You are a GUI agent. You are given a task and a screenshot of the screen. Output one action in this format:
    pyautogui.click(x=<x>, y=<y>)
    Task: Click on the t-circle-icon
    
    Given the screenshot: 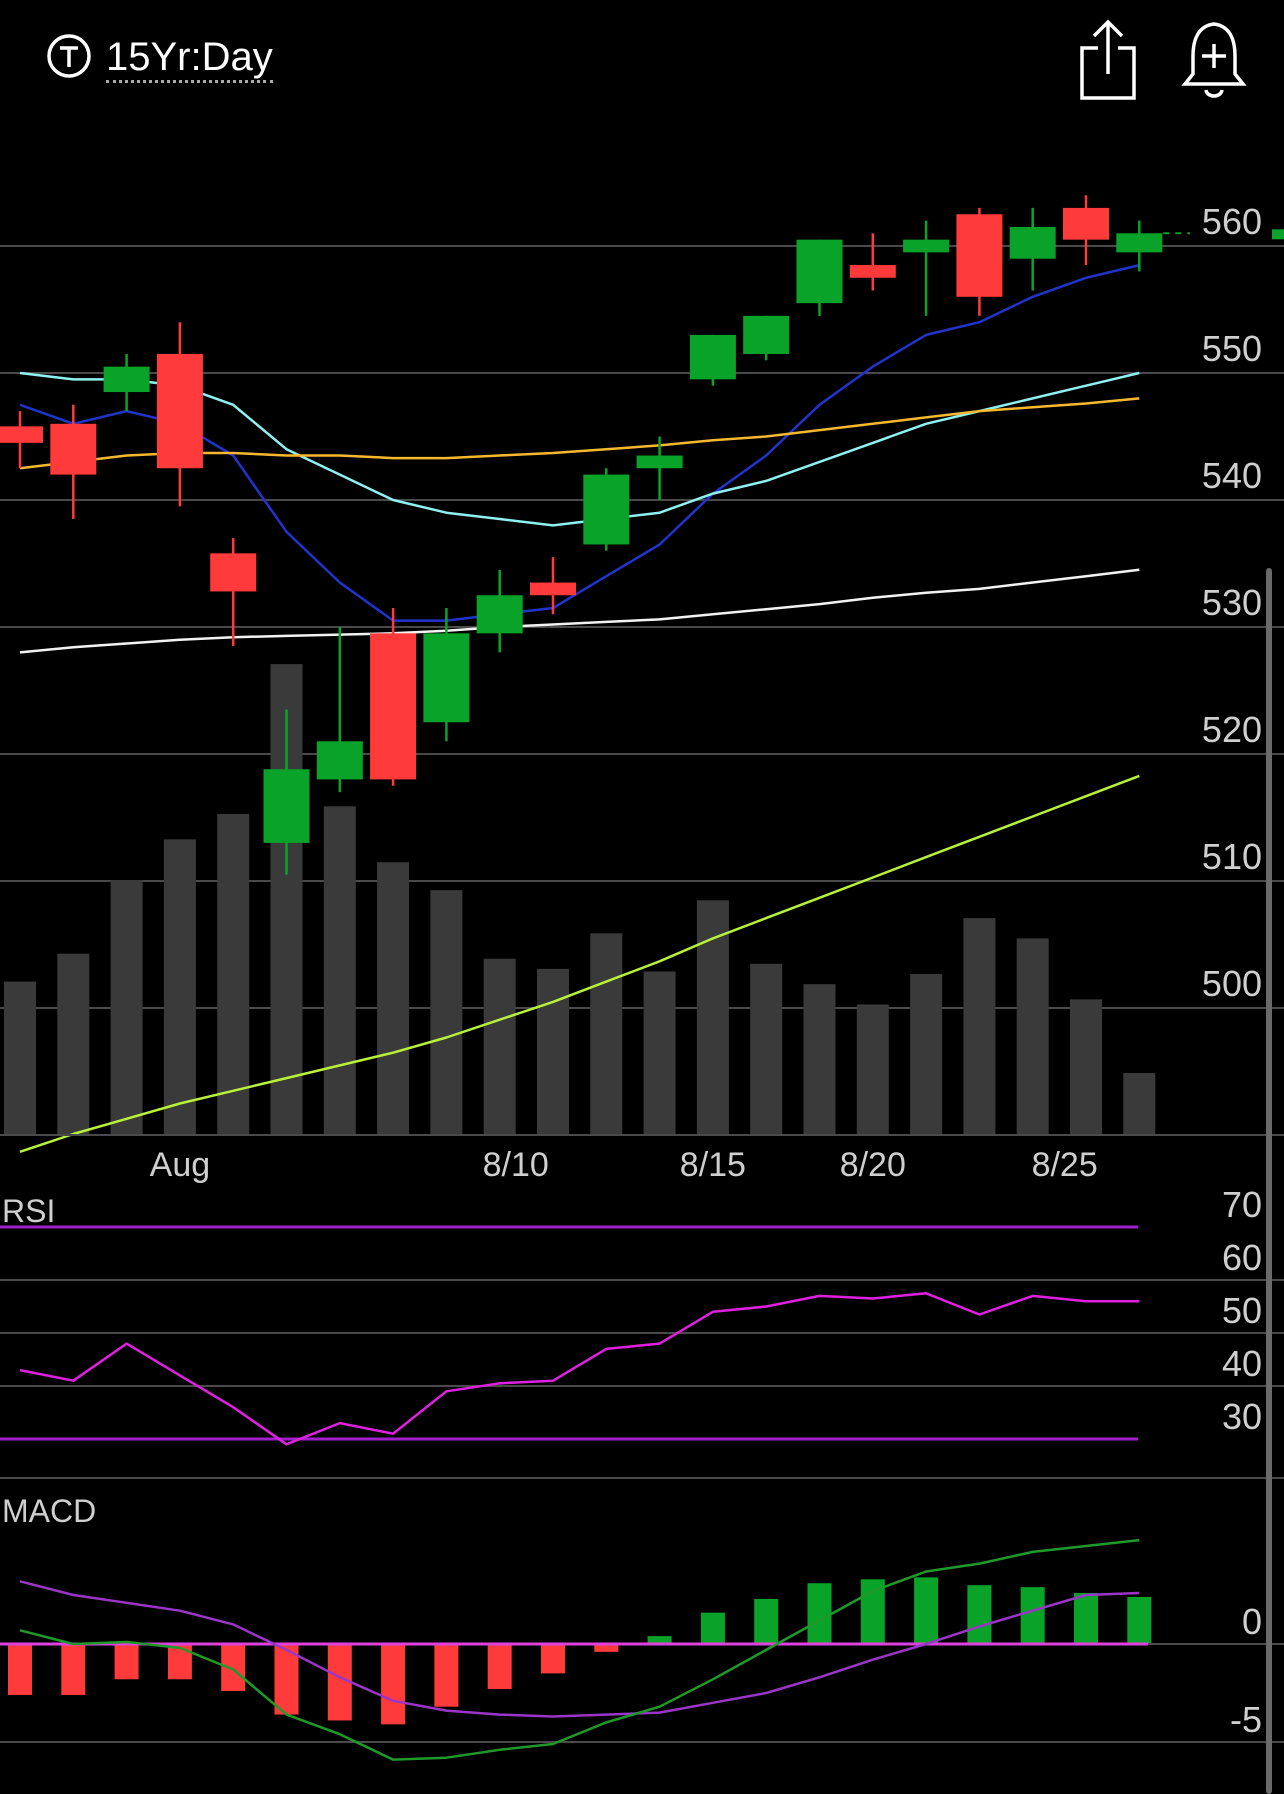 What is the action you would take?
    pyautogui.click(x=69, y=58)
    